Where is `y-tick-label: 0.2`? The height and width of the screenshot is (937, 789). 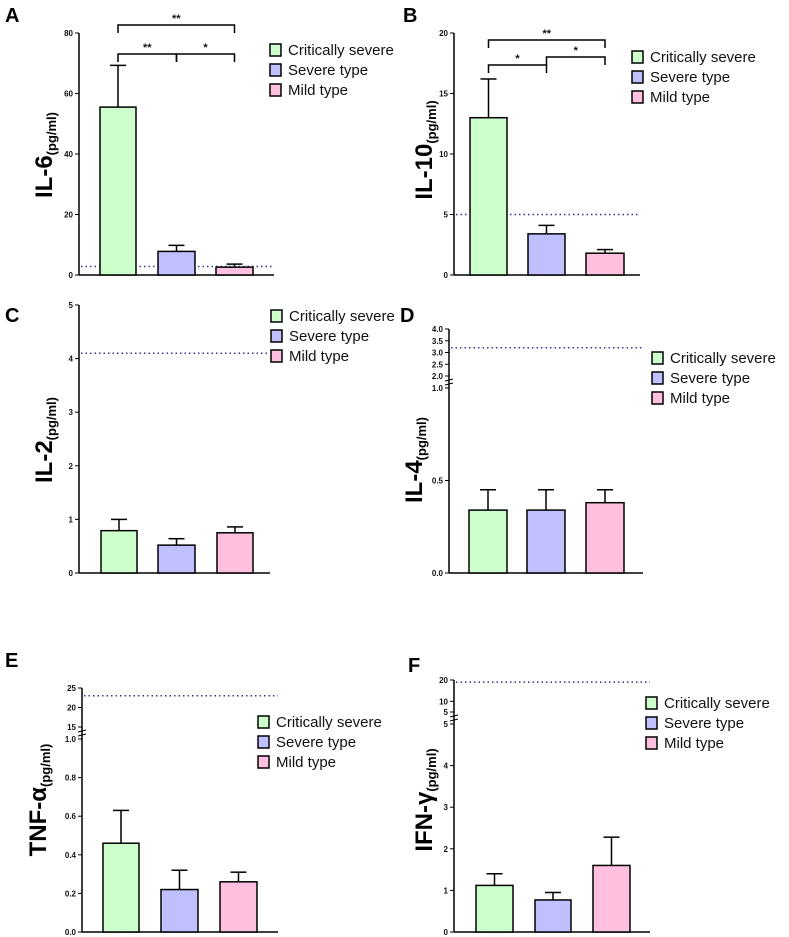 y-tick-label: 0.2 is located at coordinates (71, 893).